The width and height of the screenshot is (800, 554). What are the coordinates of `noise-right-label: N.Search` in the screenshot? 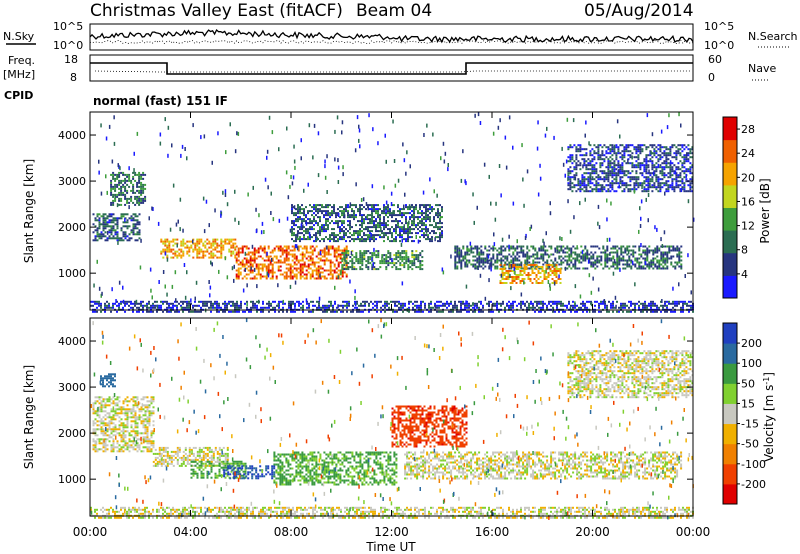 It's located at (773, 36).